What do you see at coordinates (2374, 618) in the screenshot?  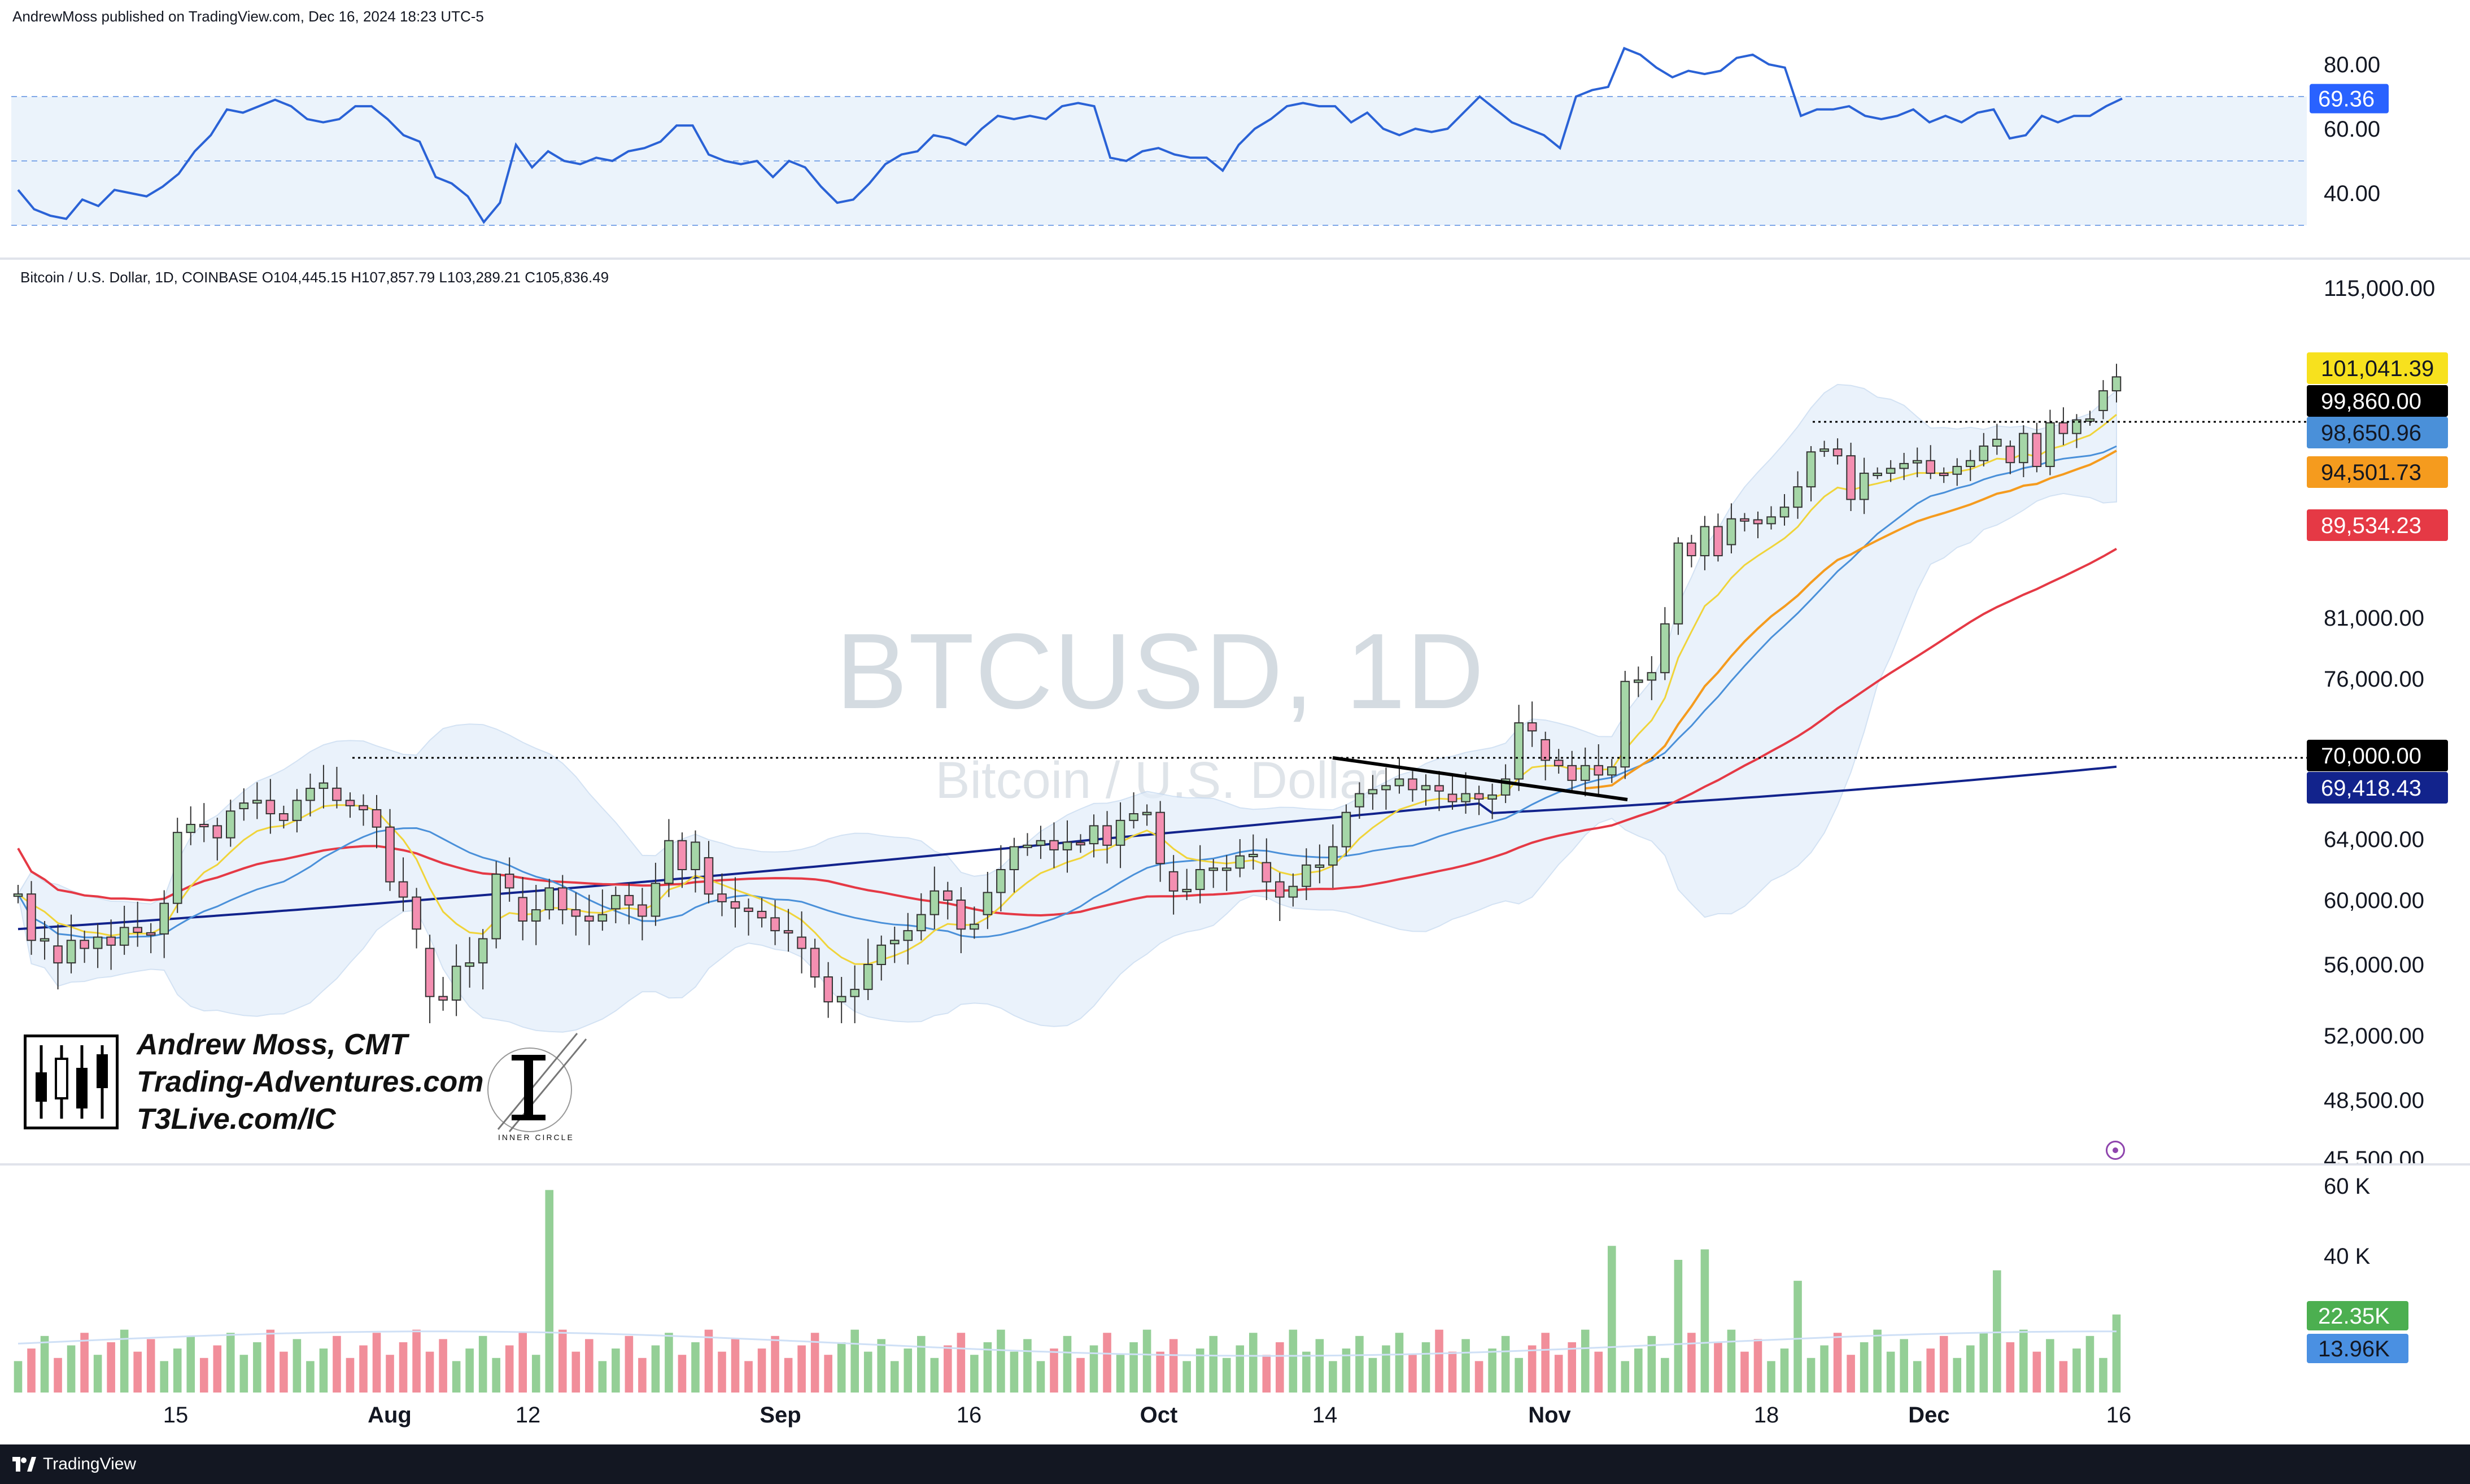 I see `price-tick-label: 81,000.00` at bounding box center [2374, 618].